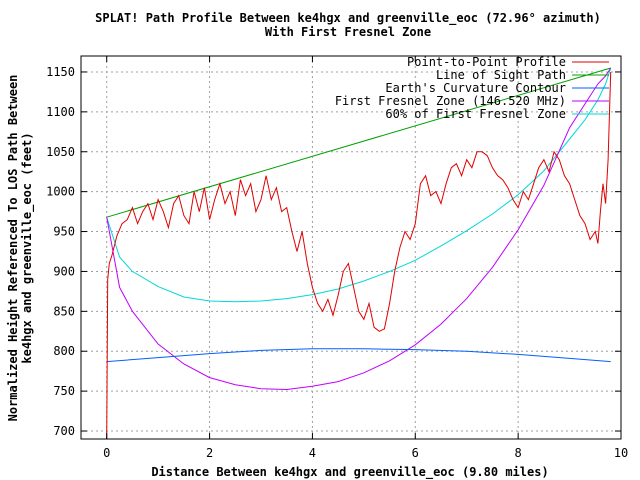 This screenshot has height=480, width=640. I want to click on y-tick-label: 850, so click(64, 311).